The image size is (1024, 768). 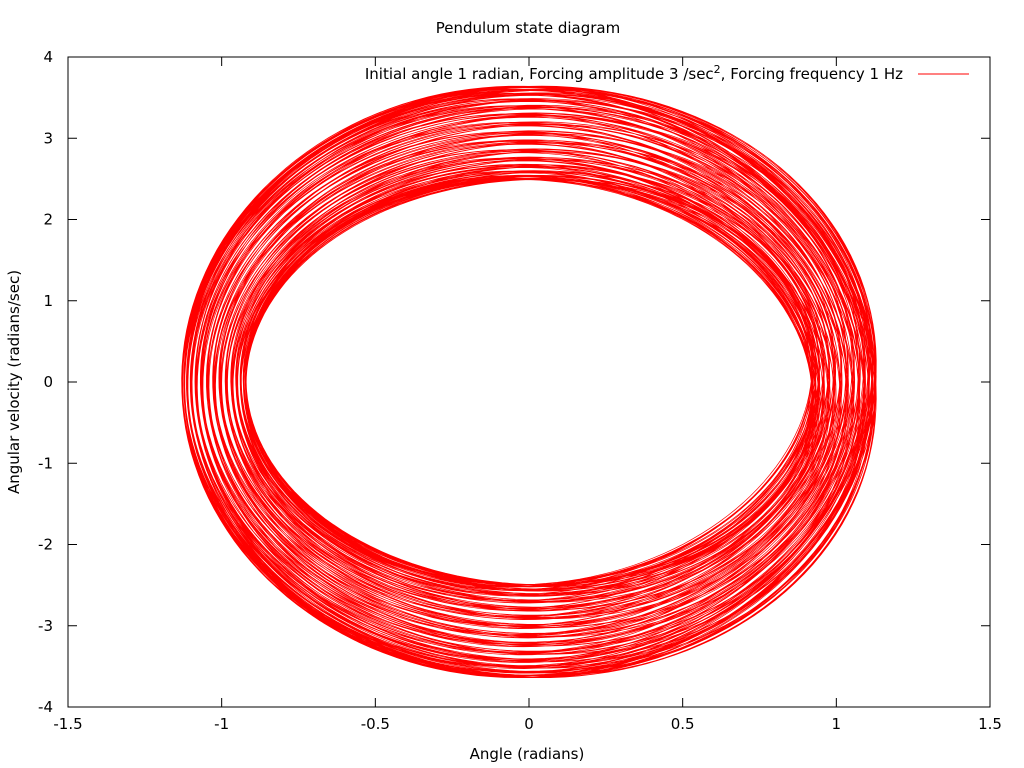 What do you see at coordinates (990, 724) in the screenshot?
I see `x-tick-label: 1.5` at bounding box center [990, 724].